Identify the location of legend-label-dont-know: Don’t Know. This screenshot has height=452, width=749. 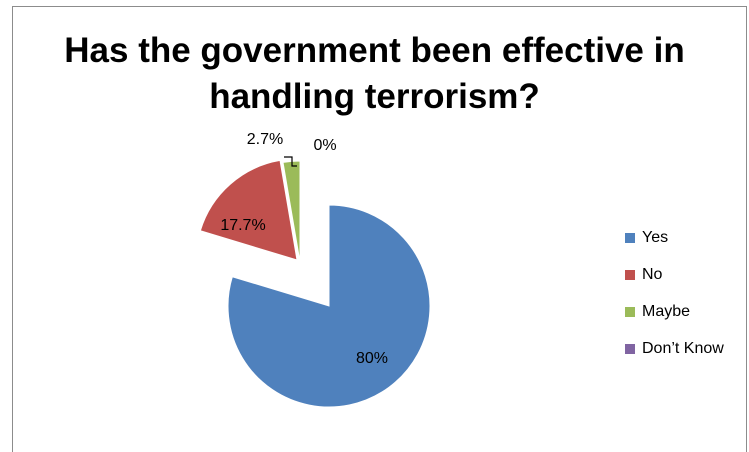
(683, 348).